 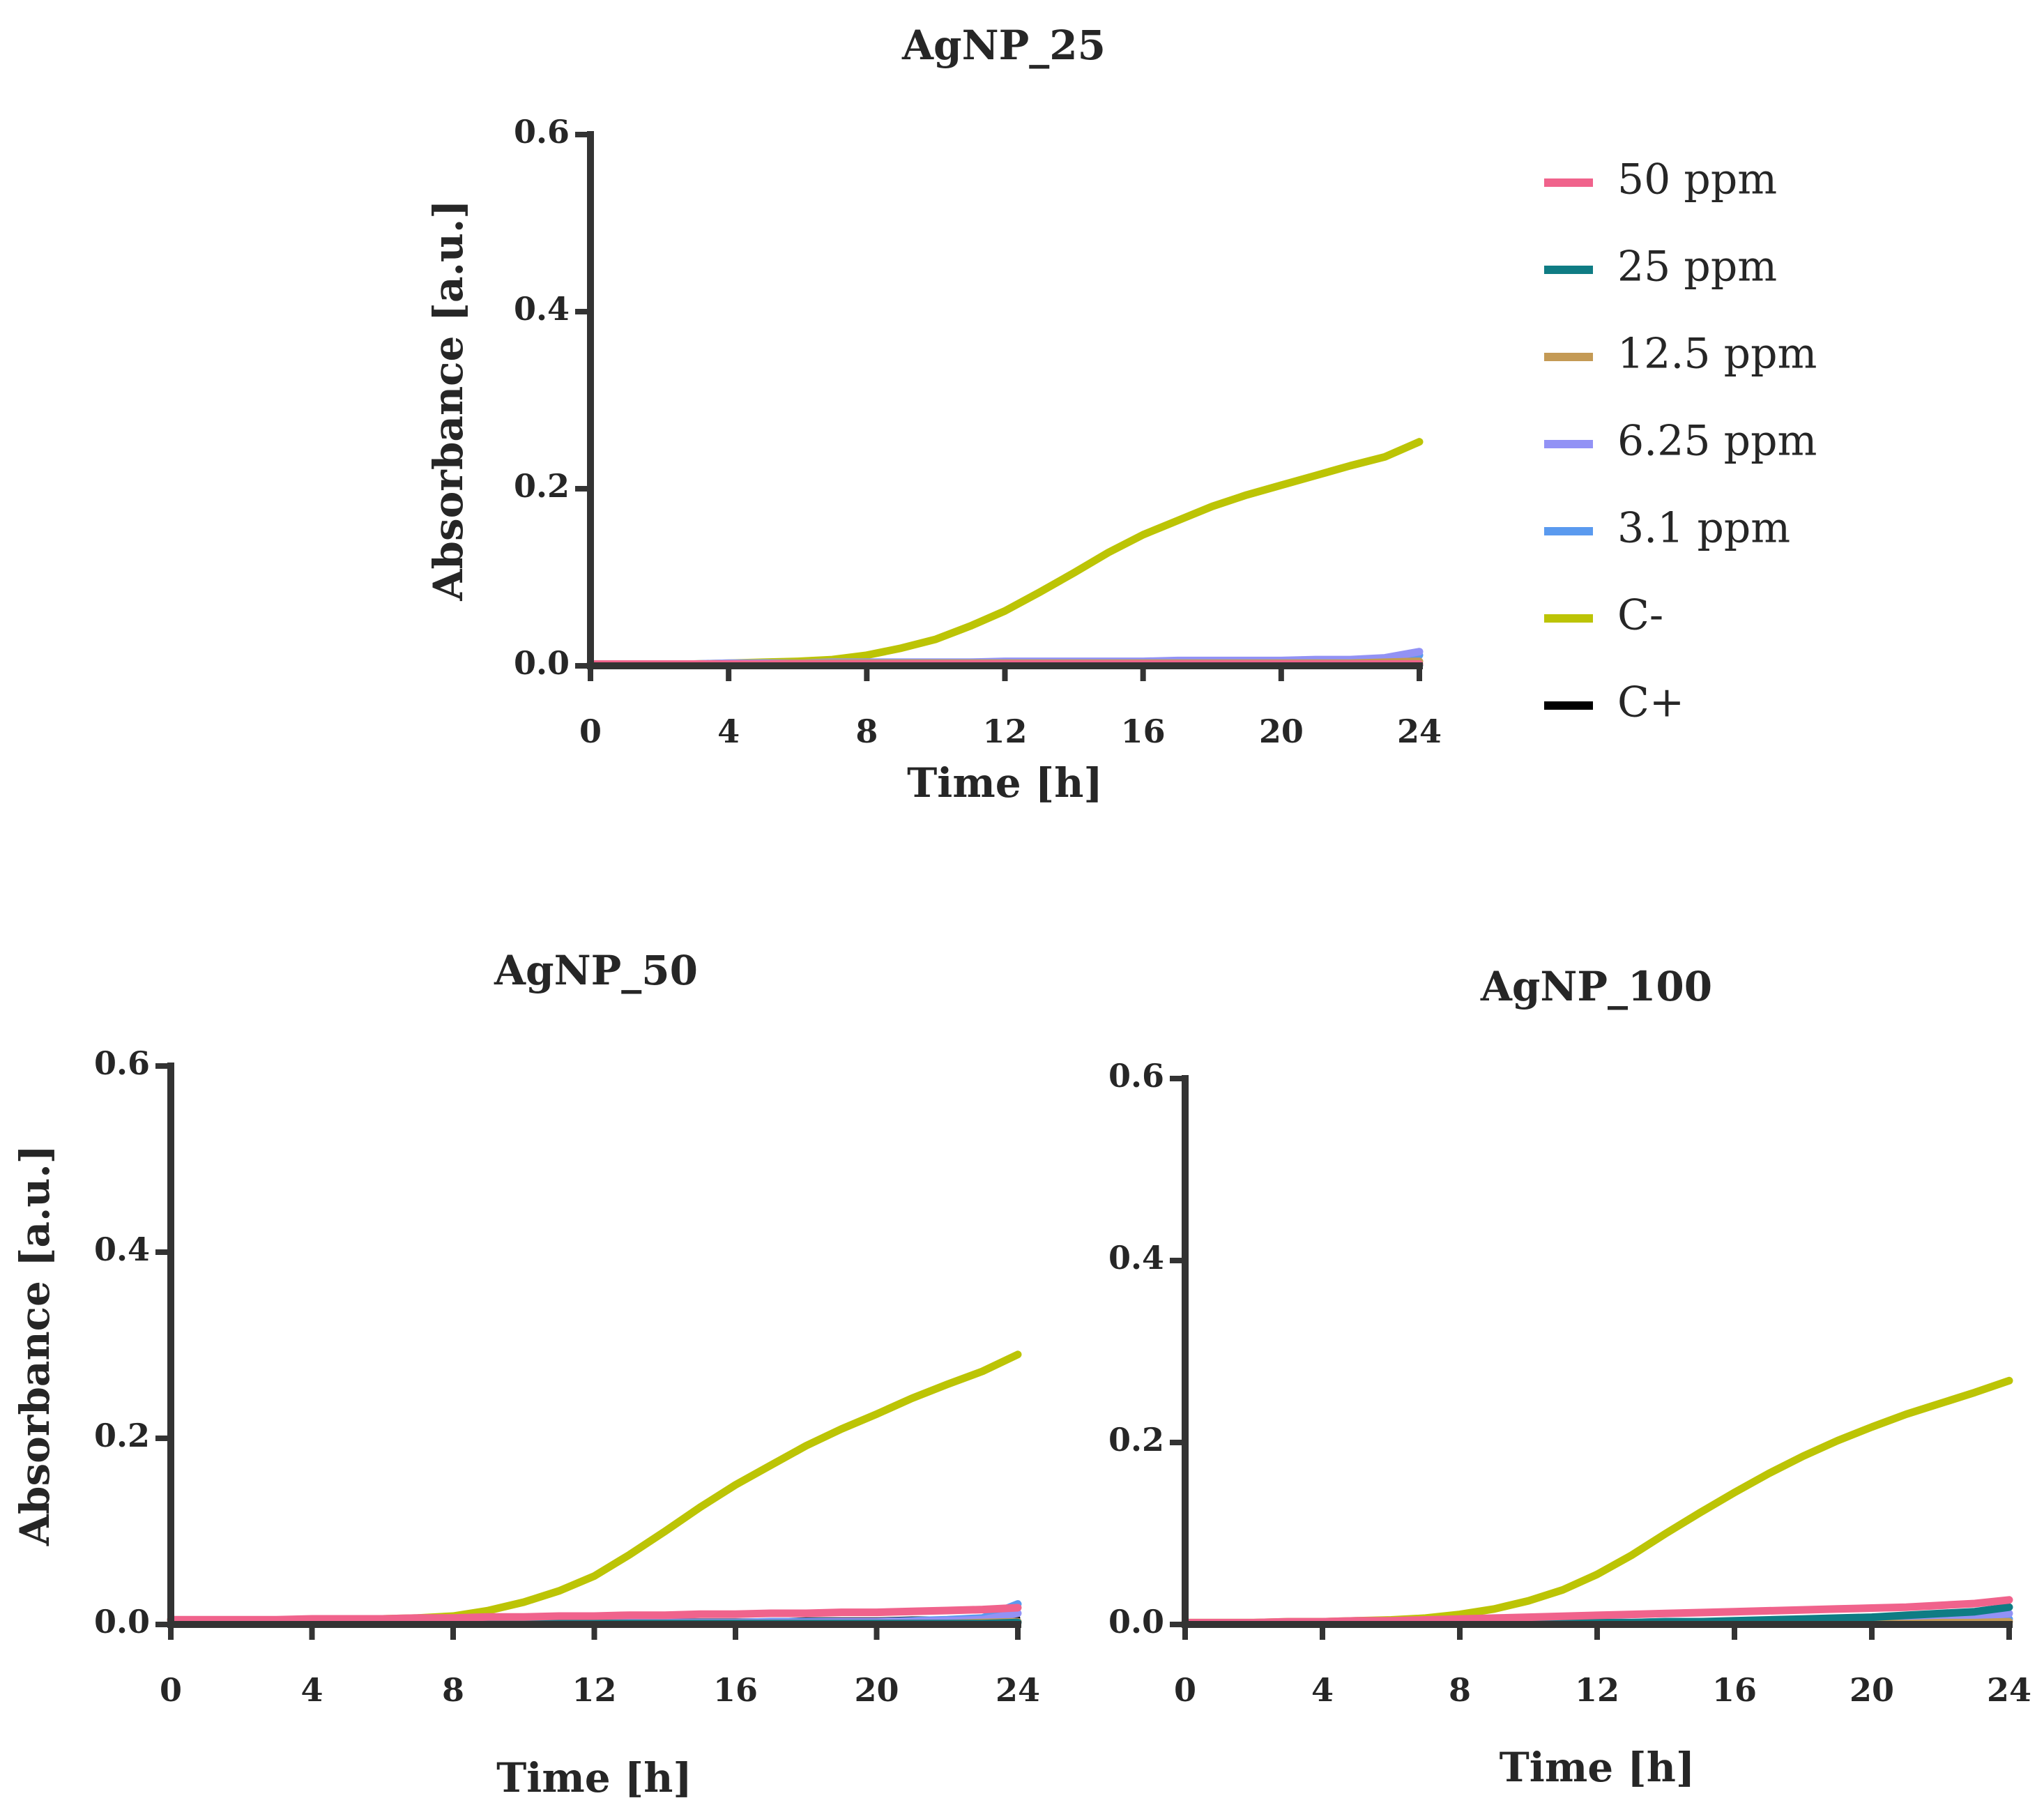 I want to click on legend-label: 6.25 ppm, so click(x=1717, y=441).